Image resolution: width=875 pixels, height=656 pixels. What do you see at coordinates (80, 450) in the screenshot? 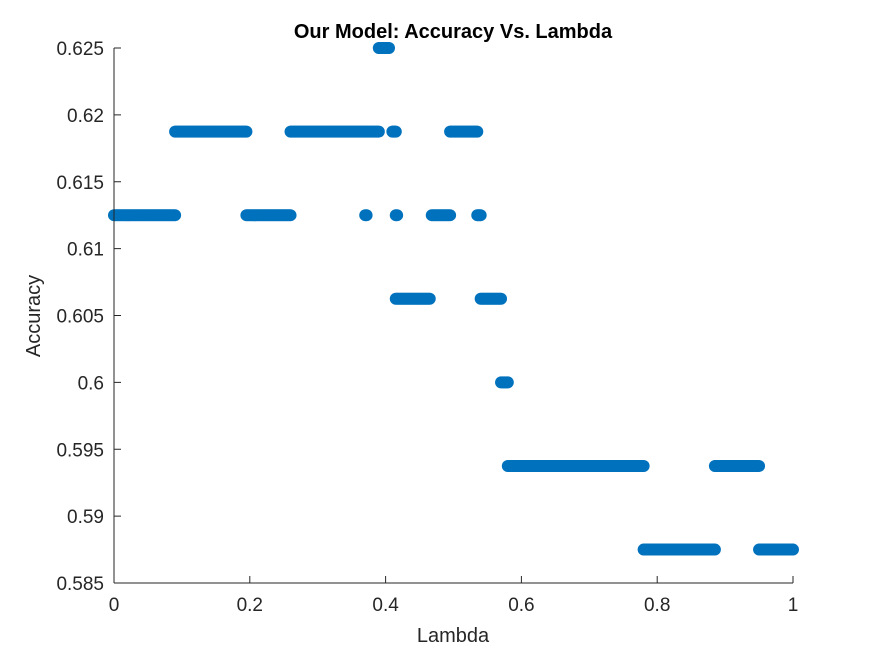
I see `y-tick-label: 0.595` at bounding box center [80, 450].